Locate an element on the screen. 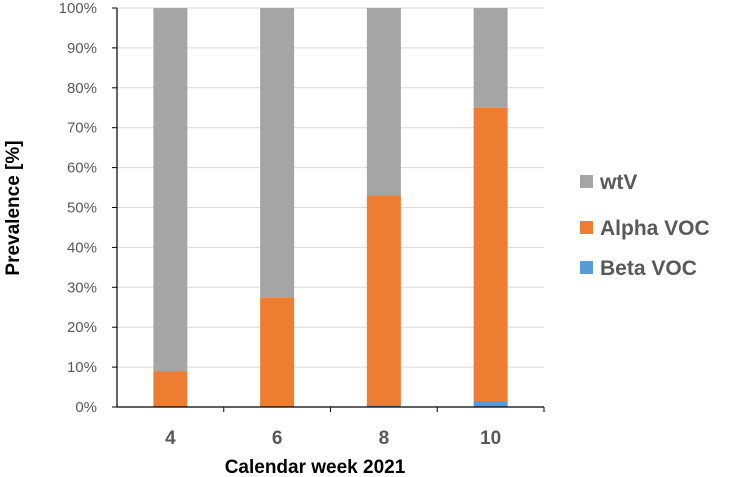 The height and width of the screenshot is (477, 750). y-tick-label: 40% is located at coordinates (82, 247).